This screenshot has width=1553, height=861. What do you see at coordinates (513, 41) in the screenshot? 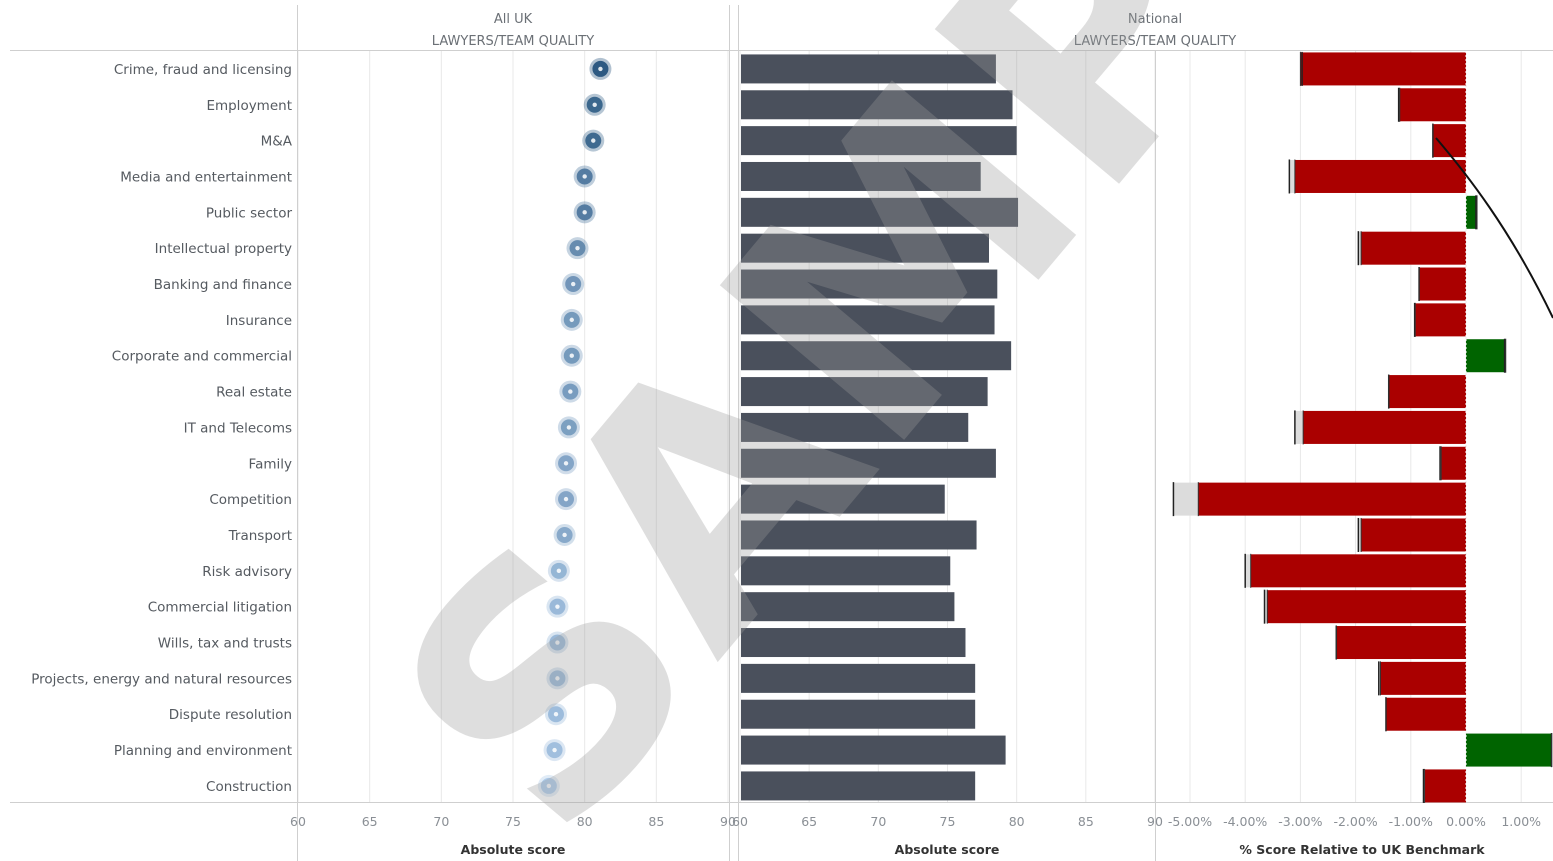
I see `left-panel-sub-label: LAWYERS/TEAM QUALITY` at bounding box center [513, 41].